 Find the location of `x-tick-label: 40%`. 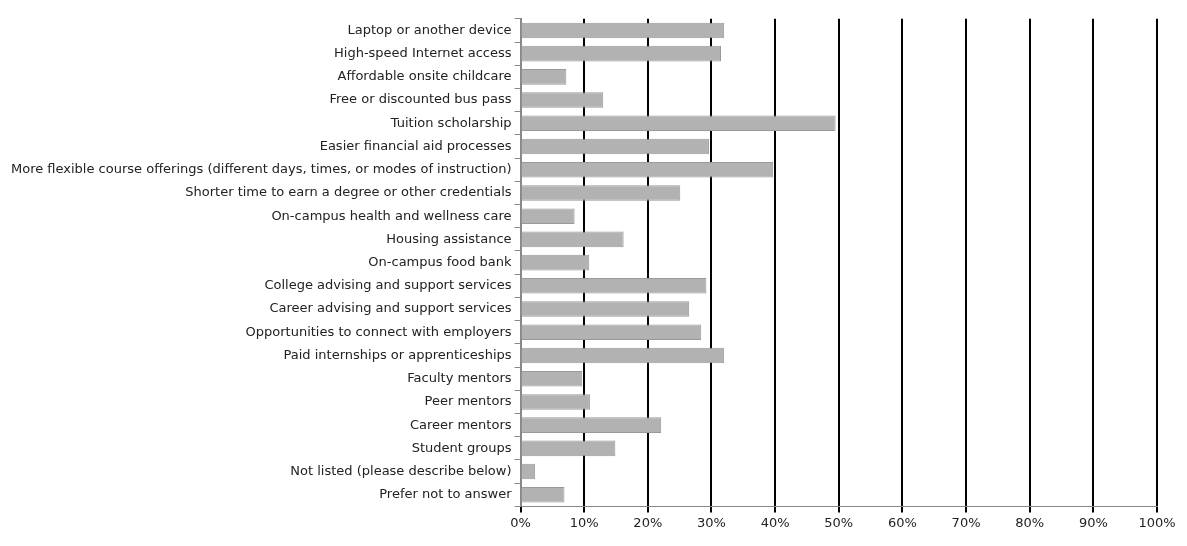

x-tick-label: 40% is located at coordinates (775, 522).